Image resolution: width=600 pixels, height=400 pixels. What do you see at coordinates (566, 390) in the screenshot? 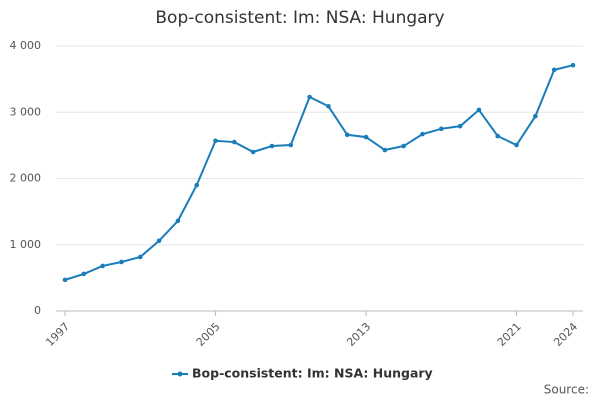
I see `source: Source:` at bounding box center [566, 390].